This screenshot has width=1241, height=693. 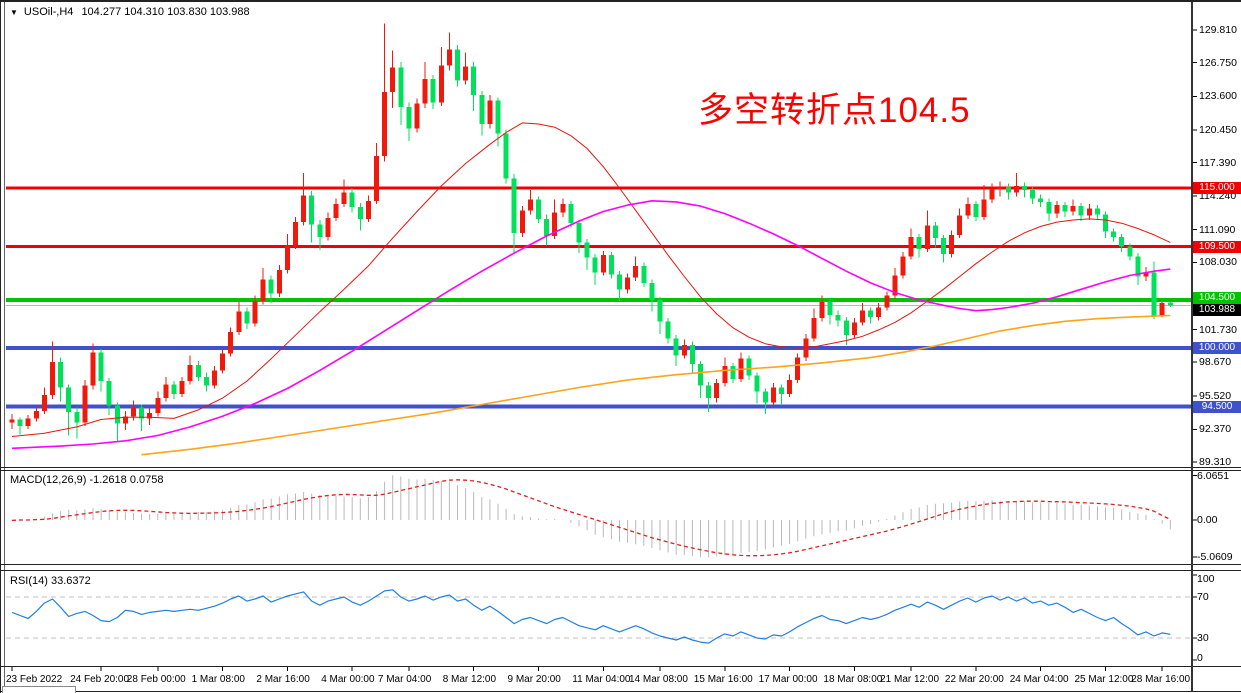 What do you see at coordinates (591, 616) in the screenshot?
I see `rsi-line` at bounding box center [591, 616].